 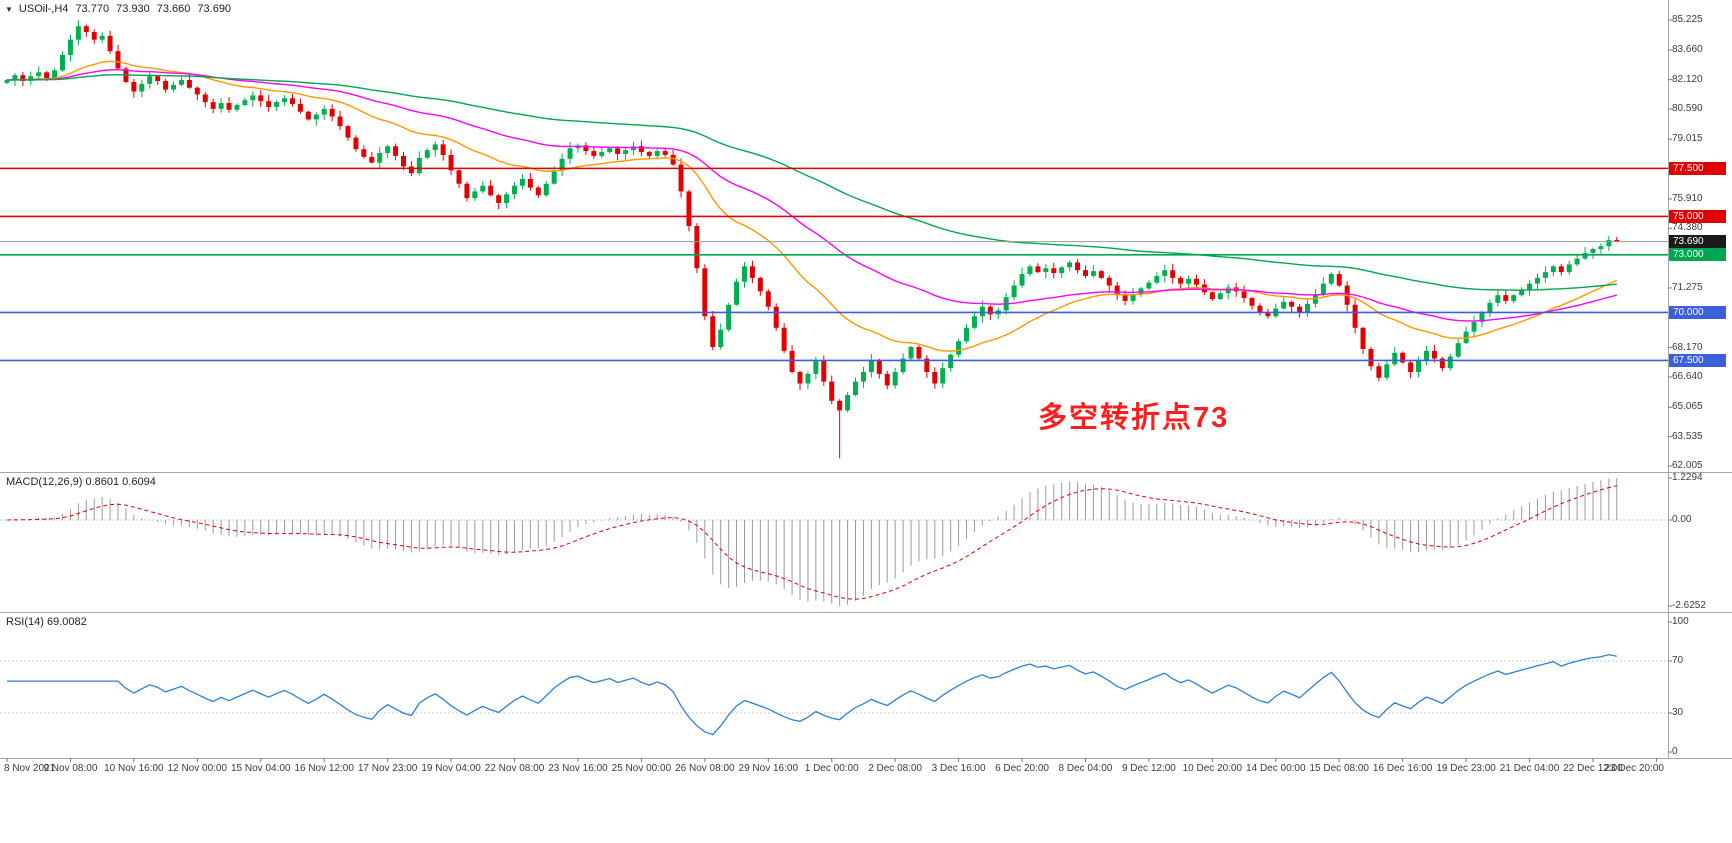 What do you see at coordinates (1134, 418) in the screenshot?
I see `chart-annotation: 多空转折点73` at bounding box center [1134, 418].